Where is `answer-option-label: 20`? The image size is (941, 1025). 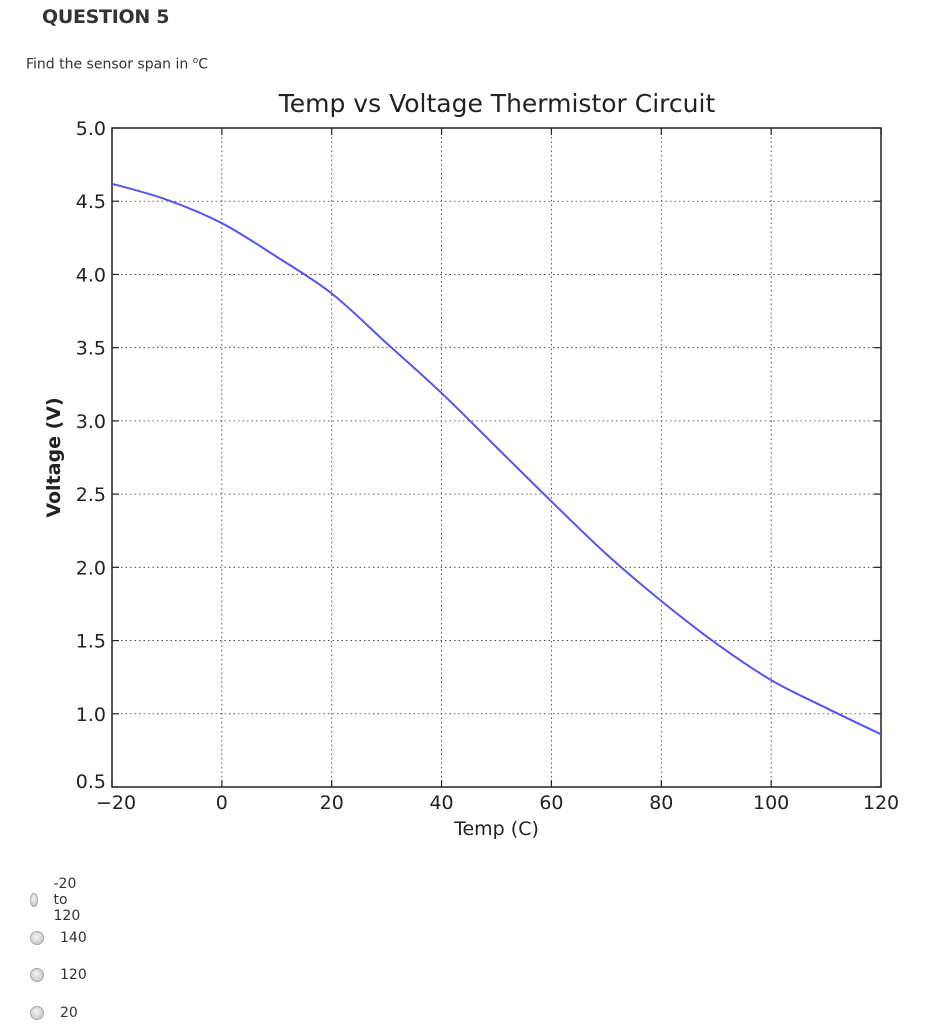 answer-option-label: 20 is located at coordinates (69, 1013).